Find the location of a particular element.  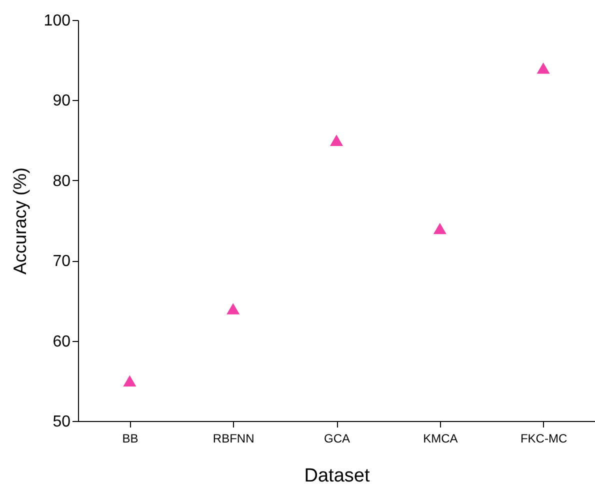

y-tick-label: 100 is located at coordinates (57, 21).